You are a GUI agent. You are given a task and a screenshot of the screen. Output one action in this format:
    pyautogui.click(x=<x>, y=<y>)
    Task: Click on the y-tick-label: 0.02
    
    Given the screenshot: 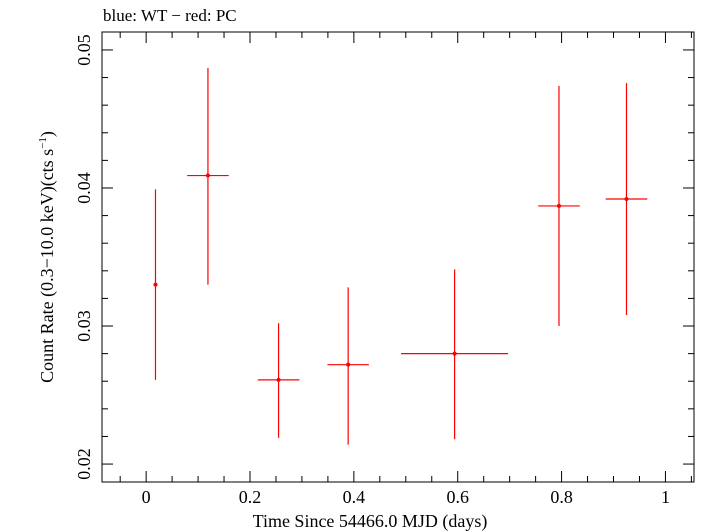 What is the action you would take?
    pyautogui.click(x=84, y=464)
    